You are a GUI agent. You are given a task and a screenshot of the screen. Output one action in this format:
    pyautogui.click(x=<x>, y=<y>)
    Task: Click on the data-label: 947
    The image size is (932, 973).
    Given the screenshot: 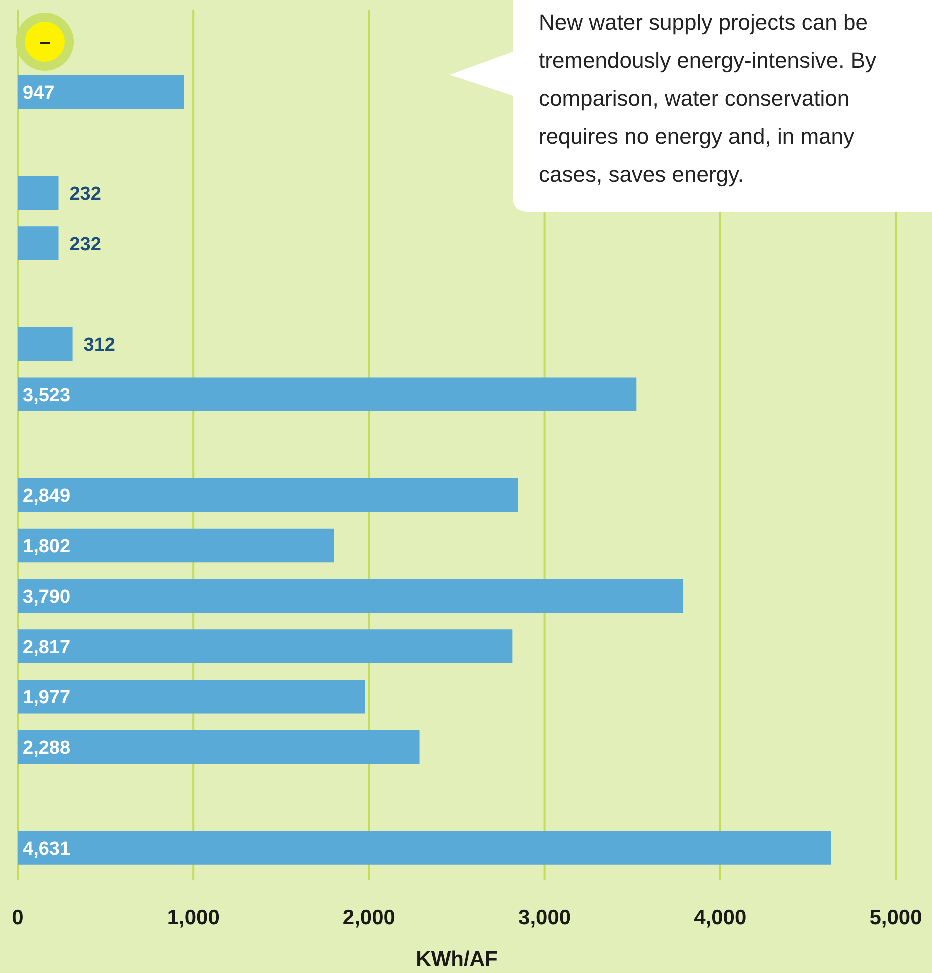 What is the action you would take?
    pyautogui.click(x=39, y=93)
    